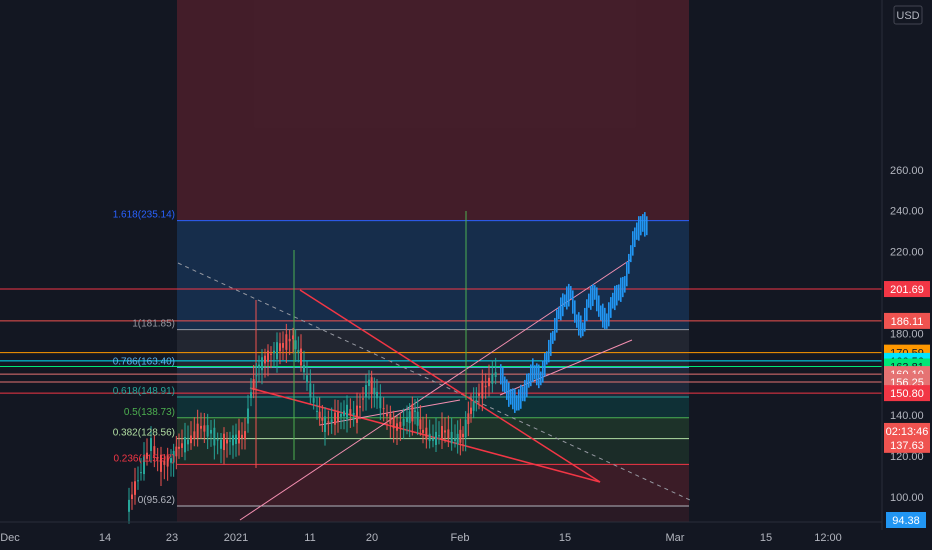  I want to click on price-badge-text-1: 186.11, so click(907, 322).